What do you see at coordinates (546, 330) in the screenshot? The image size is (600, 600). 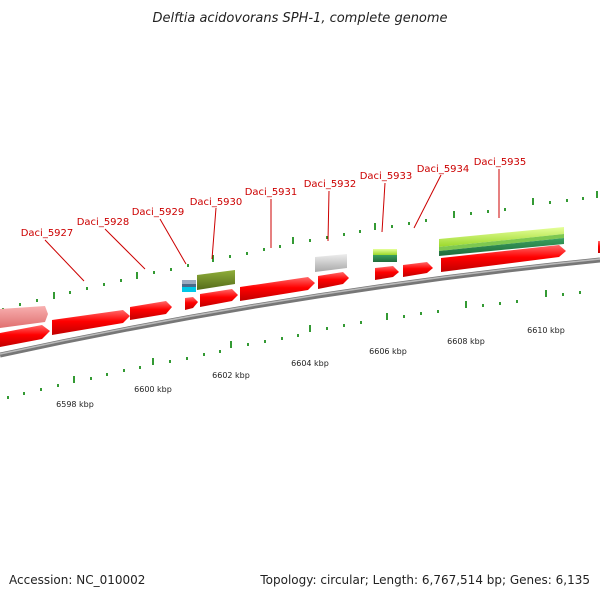 I see `kbp-label-6610: 6610 kbp` at bounding box center [546, 330].